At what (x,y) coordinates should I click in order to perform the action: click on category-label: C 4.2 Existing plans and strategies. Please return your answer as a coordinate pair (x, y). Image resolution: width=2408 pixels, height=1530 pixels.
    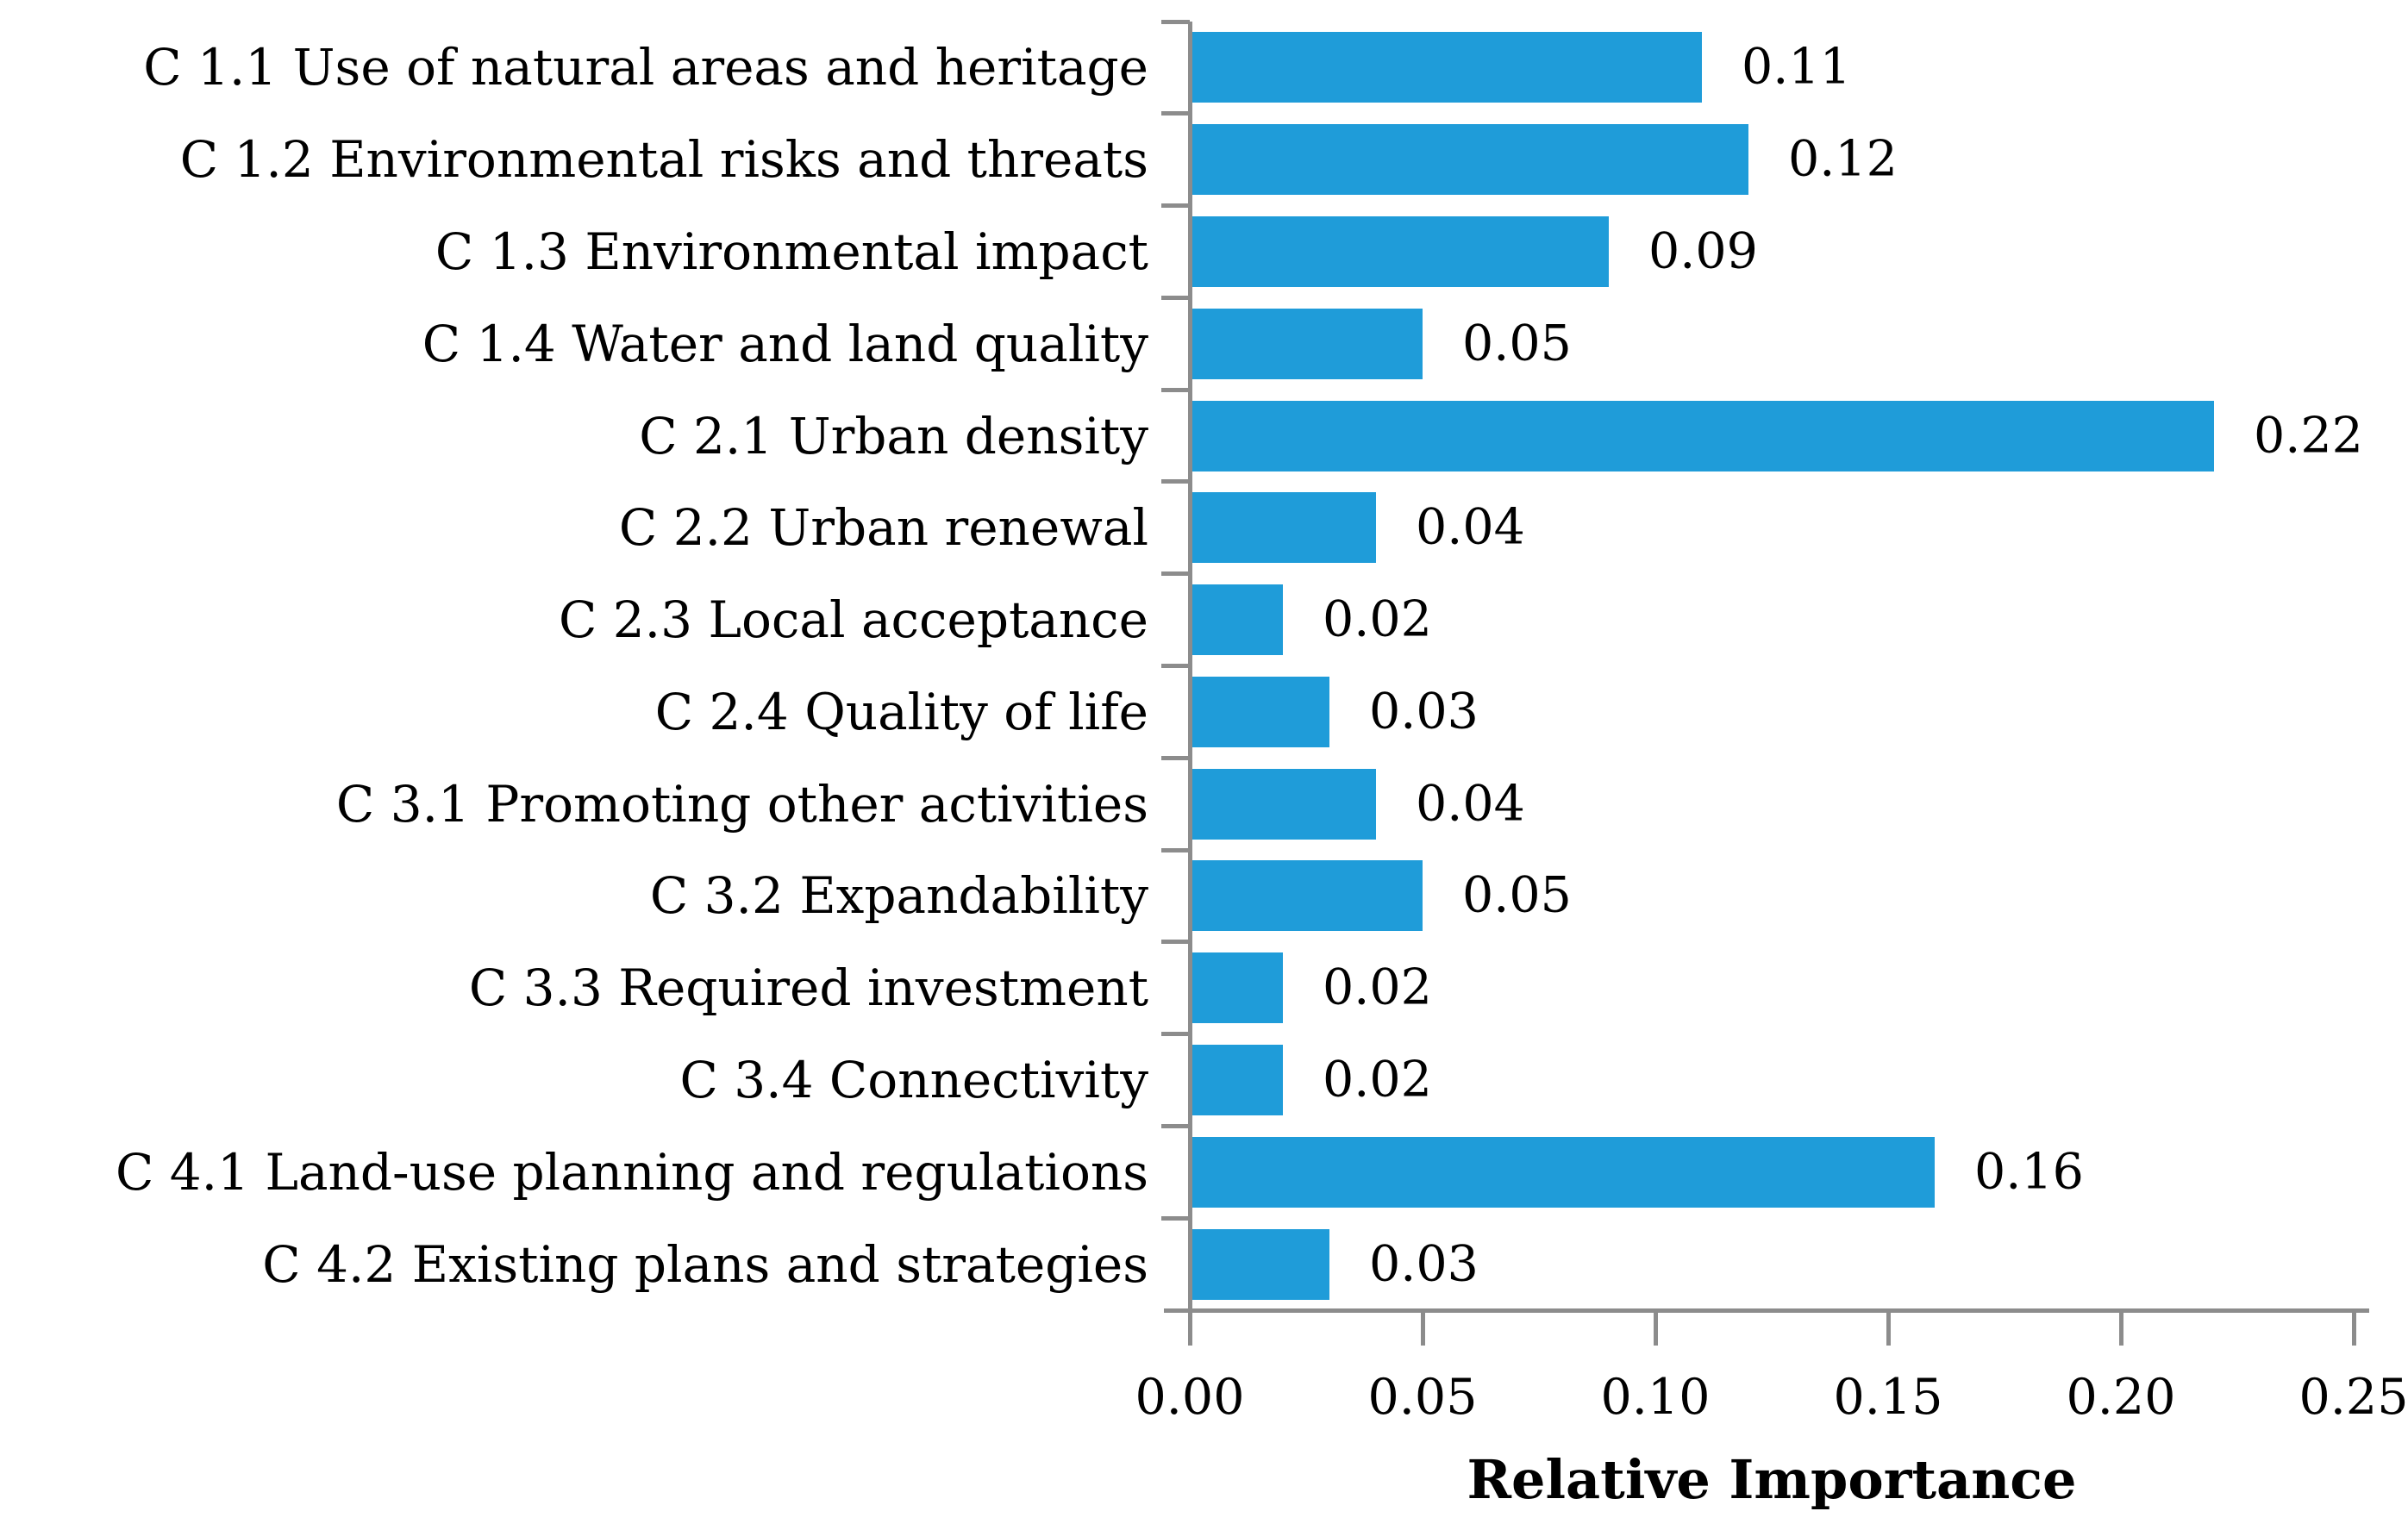
    Looking at the image, I should click on (705, 1264).